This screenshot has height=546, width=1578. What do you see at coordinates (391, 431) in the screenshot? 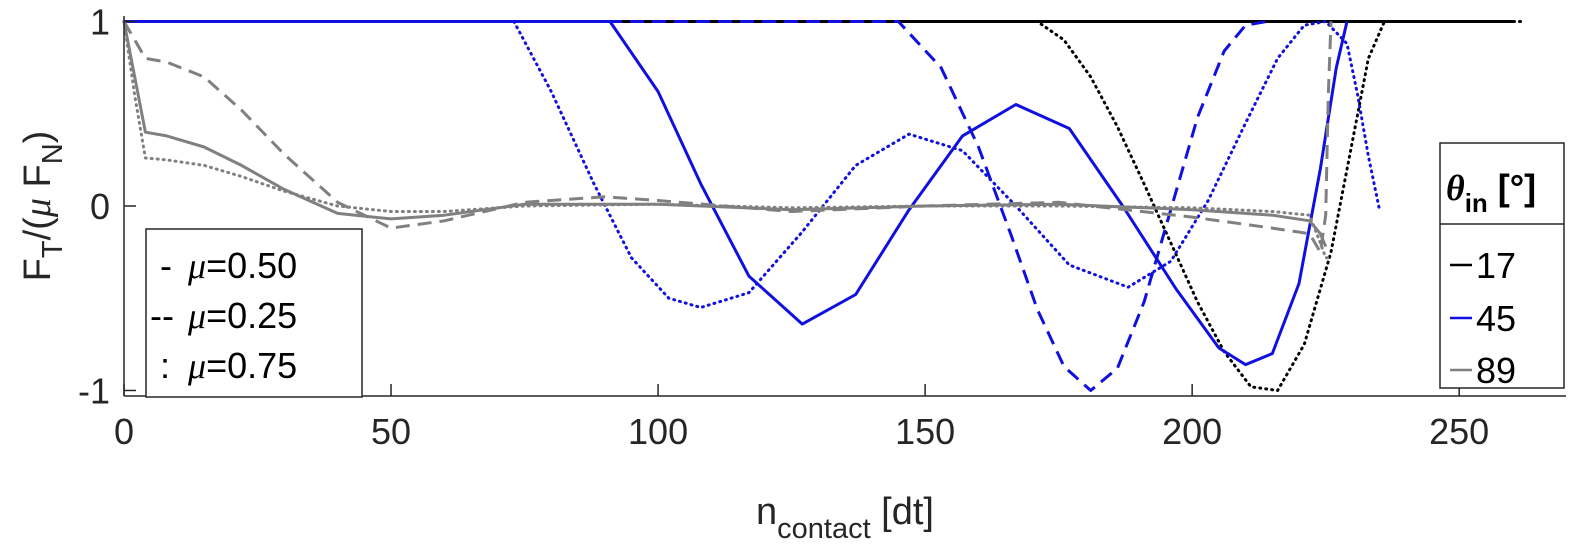
I see `x-tick-label: 50` at bounding box center [391, 431].